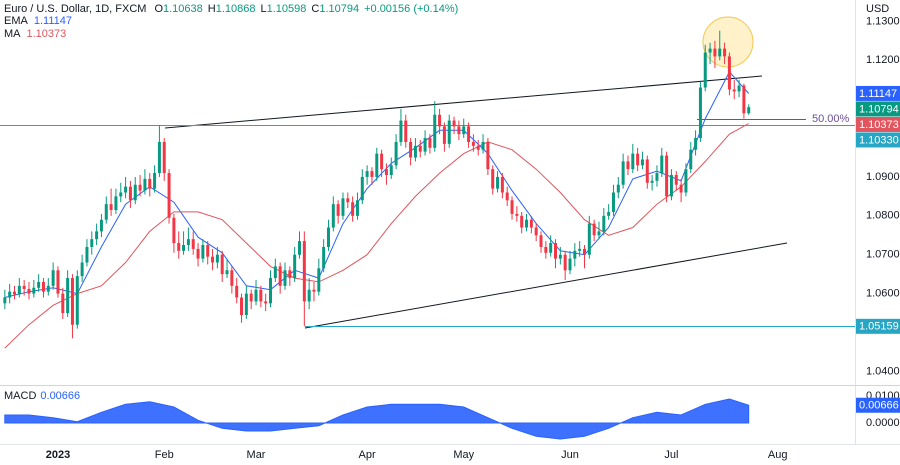  I want to click on x-tick-label: Mar, so click(256, 455).